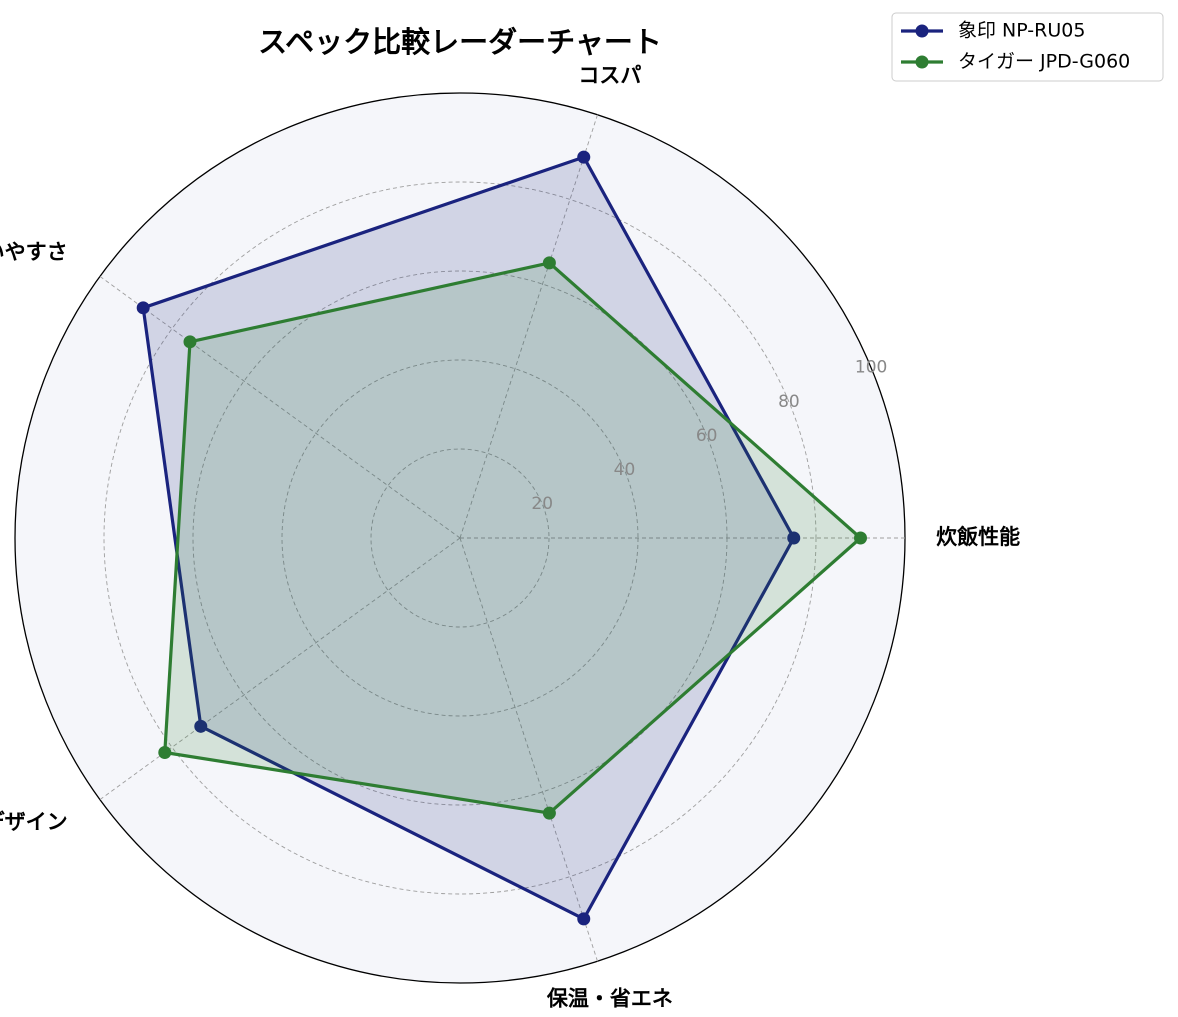  I want to click on tick-layer: 20 40 60 80 100, so click(709, 436).